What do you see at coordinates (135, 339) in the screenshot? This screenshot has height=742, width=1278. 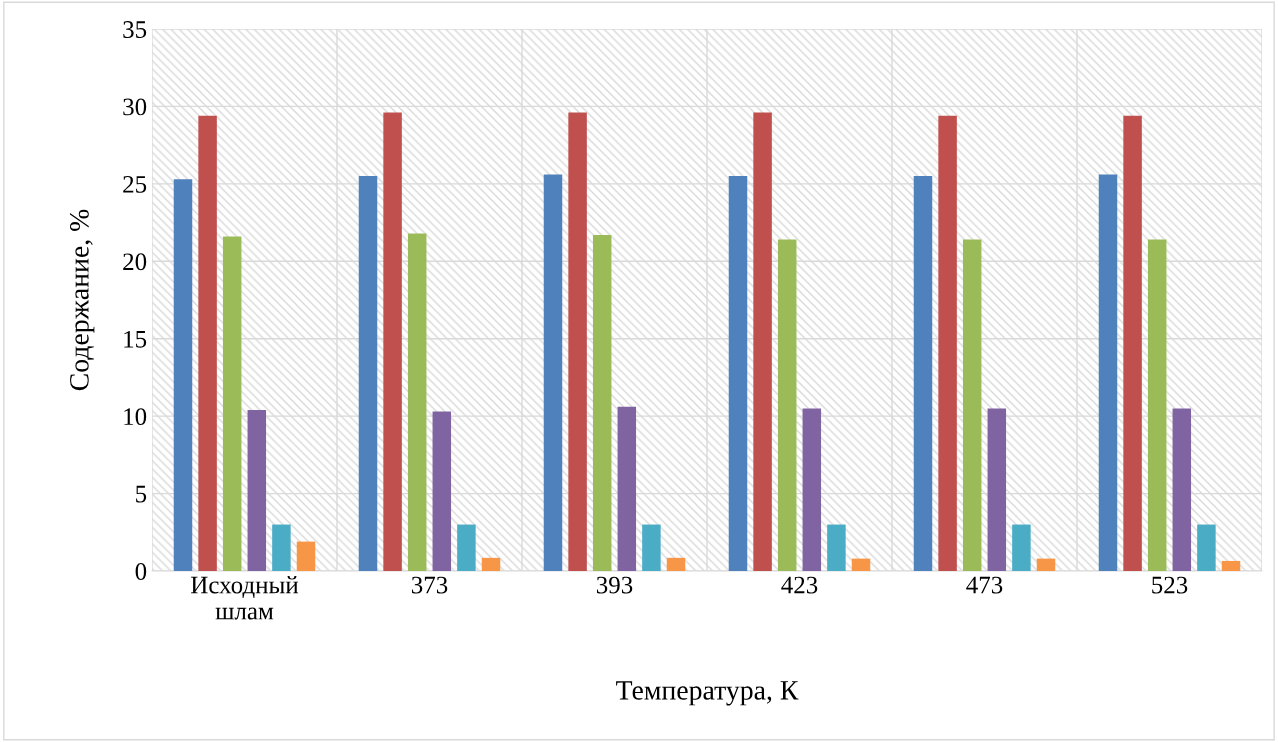 I see `y-tick-label: 15` at bounding box center [135, 339].